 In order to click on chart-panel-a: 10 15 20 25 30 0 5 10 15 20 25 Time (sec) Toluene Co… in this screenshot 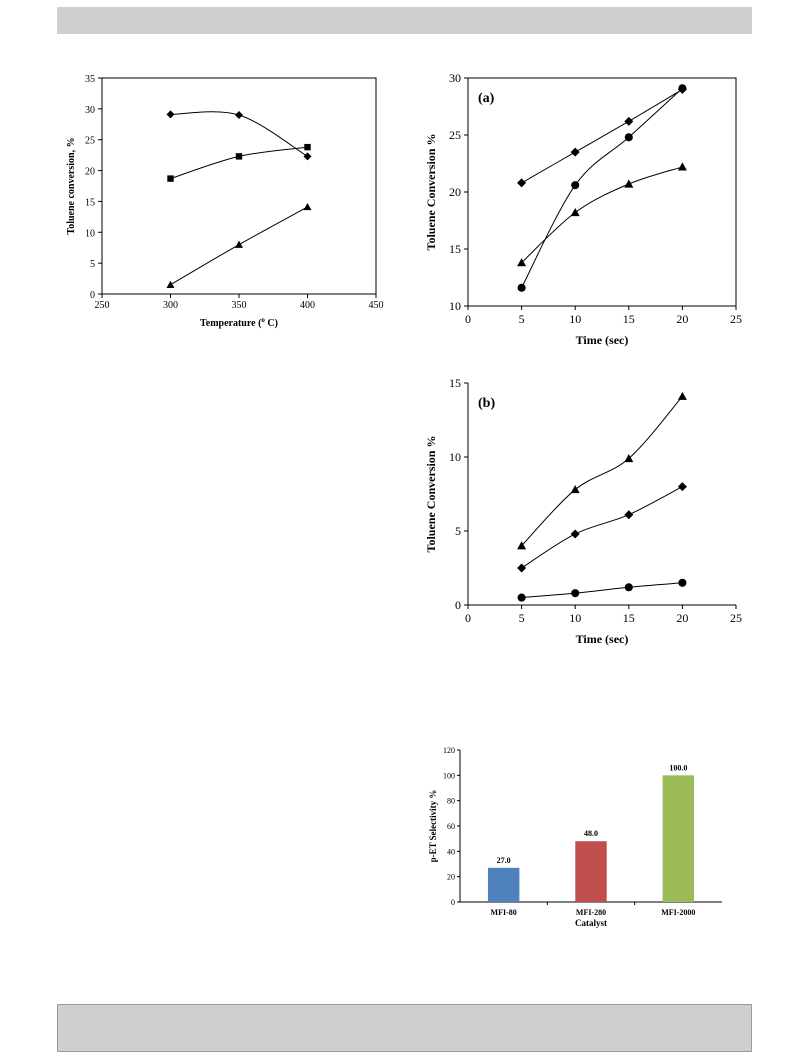, I will do `click(583, 209)`.